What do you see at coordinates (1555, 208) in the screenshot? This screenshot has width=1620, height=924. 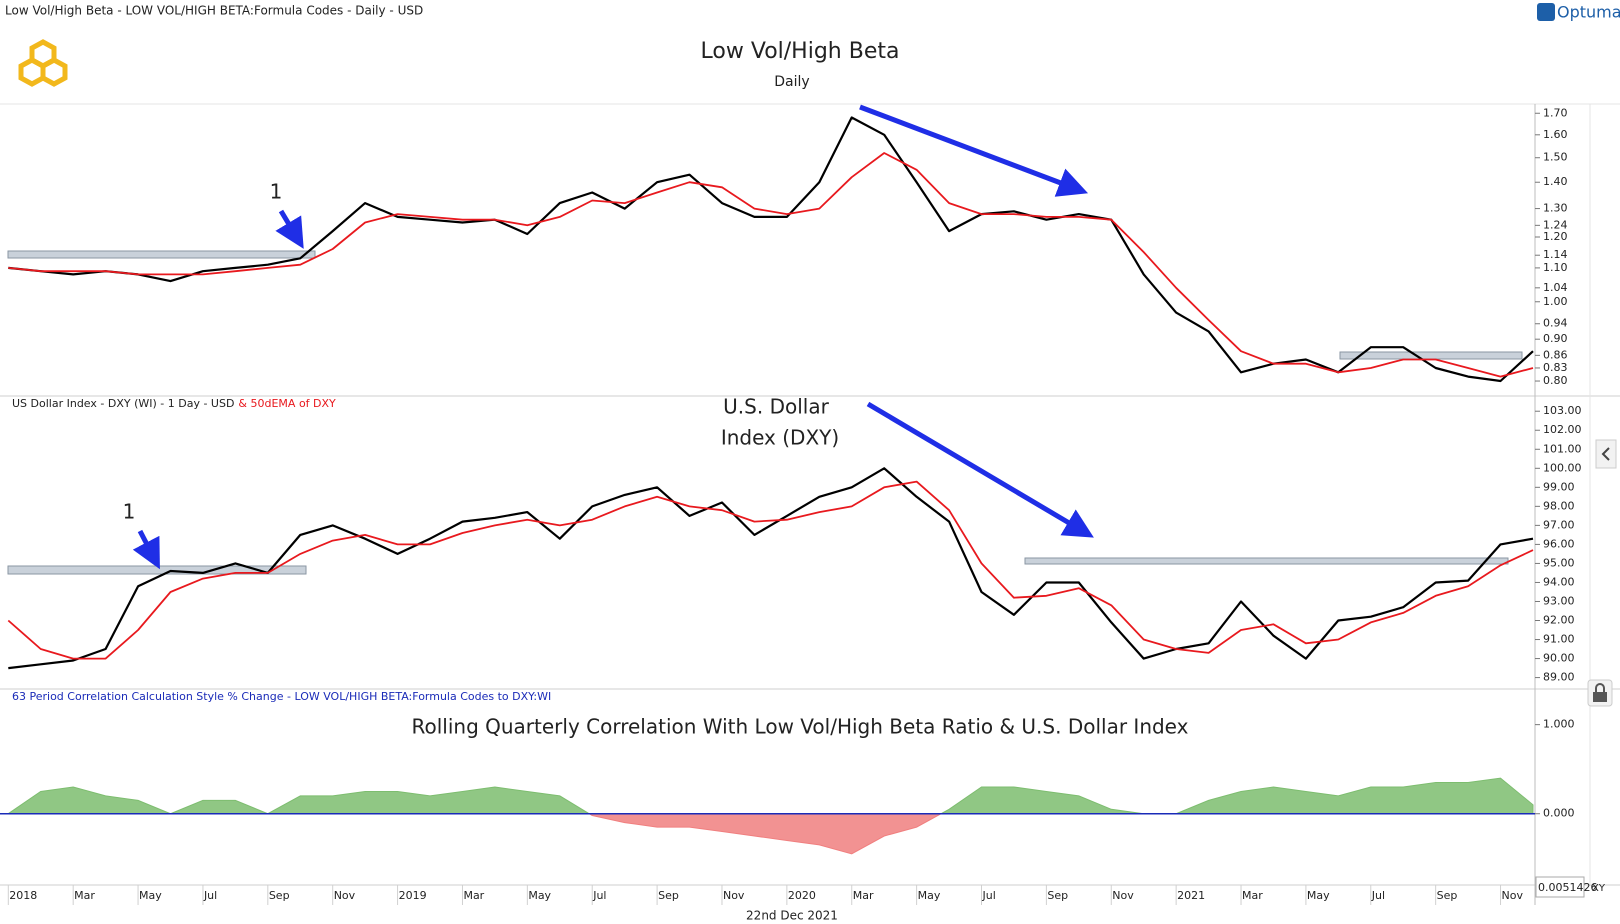 I see `y-tick-label: 1.30` at bounding box center [1555, 208].